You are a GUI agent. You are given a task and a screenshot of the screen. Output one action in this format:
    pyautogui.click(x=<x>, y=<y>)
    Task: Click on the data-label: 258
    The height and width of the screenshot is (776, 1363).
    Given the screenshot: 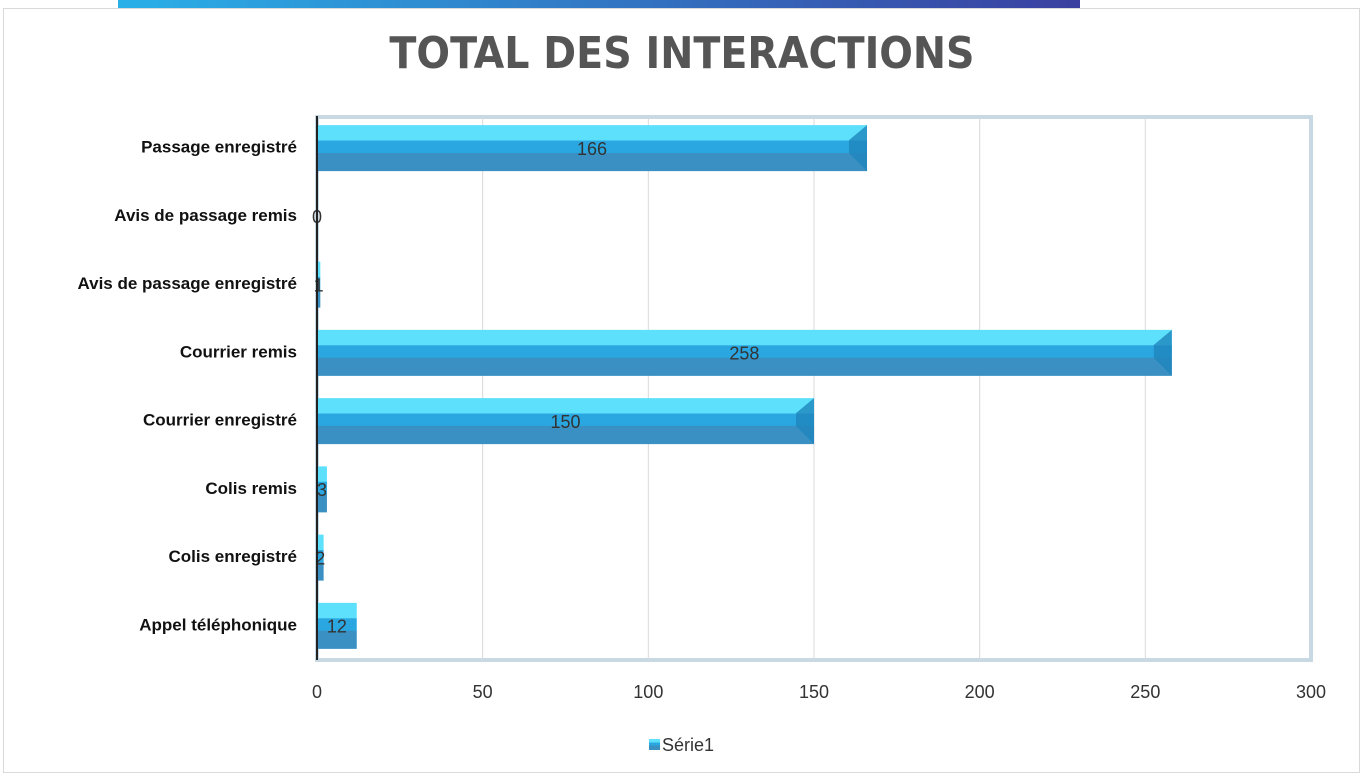 What is the action you would take?
    pyautogui.click(x=744, y=354)
    